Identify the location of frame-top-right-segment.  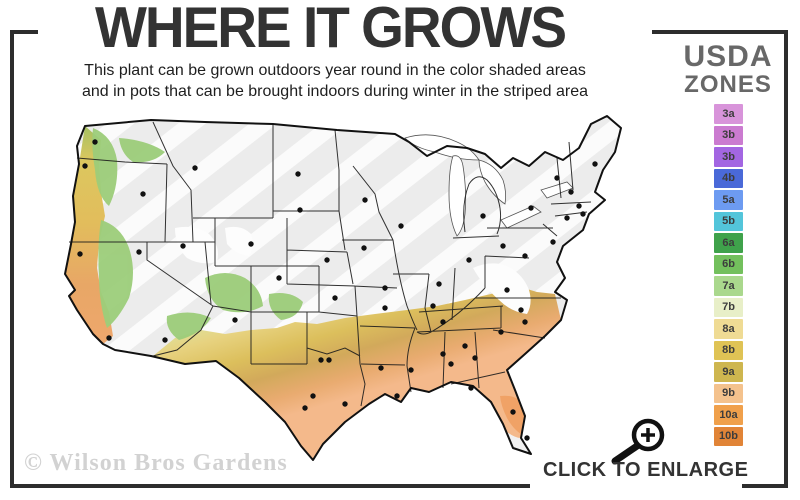
(720, 32).